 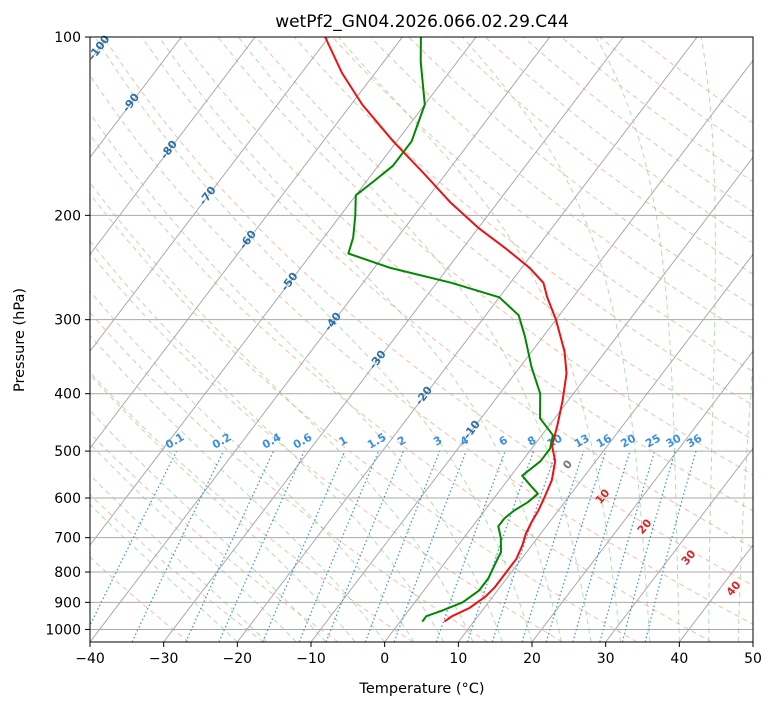 What do you see at coordinates (753, 659) in the screenshot?
I see `x-tick-label: 50` at bounding box center [753, 659].